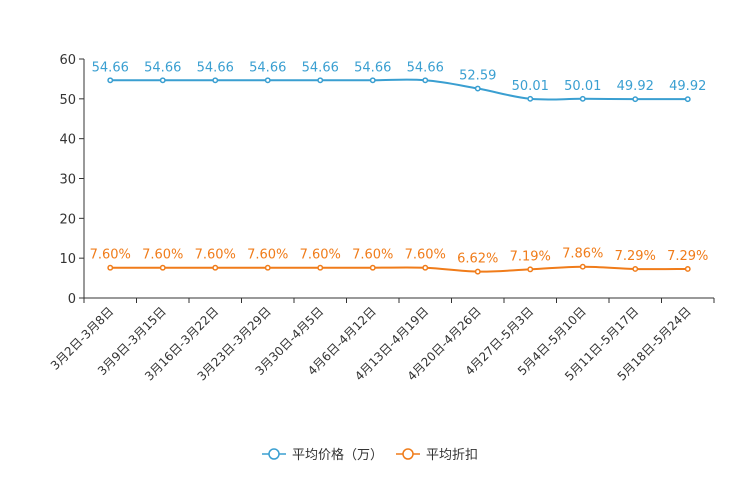 This screenshot has height=496, width=744. What do you see at coordinates (67, 60) in the screenshot?
I see `y-tick-label: 60` at bounding box center [67, 60].